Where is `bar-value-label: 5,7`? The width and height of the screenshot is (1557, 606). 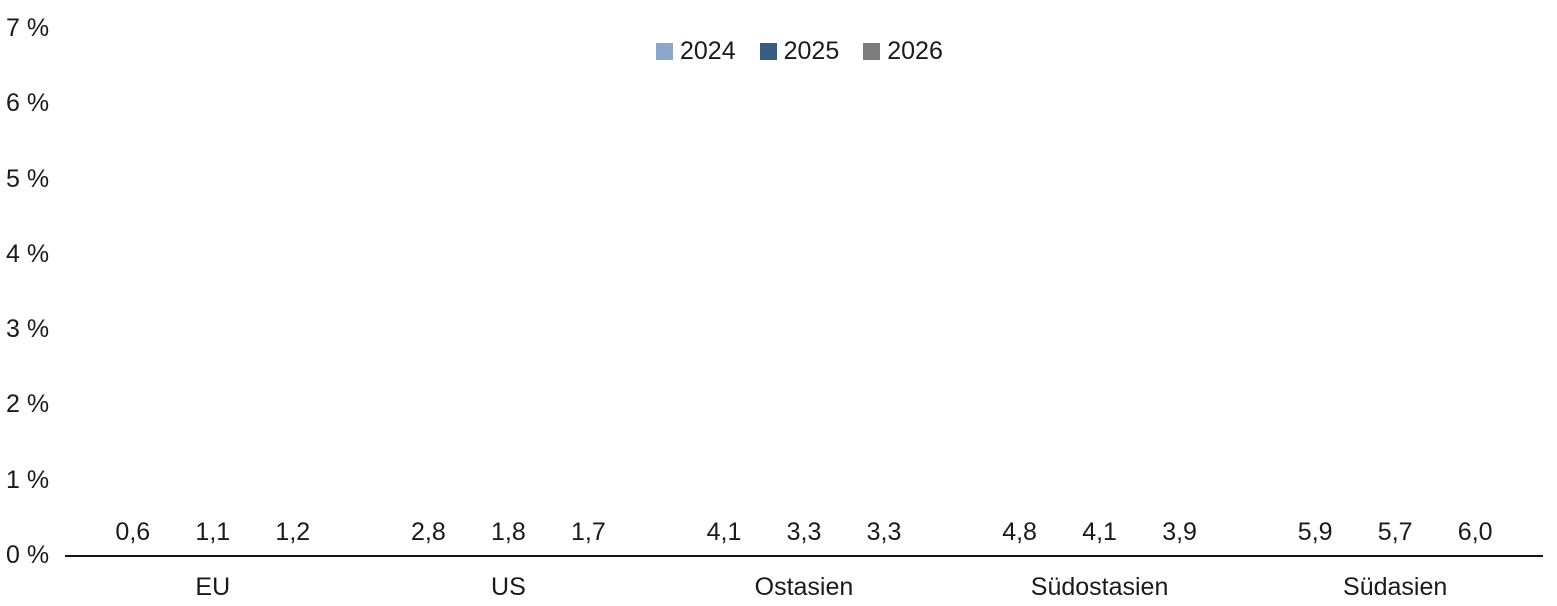 bar-value-label: 5,7 is located at coordinates (1395, 531).